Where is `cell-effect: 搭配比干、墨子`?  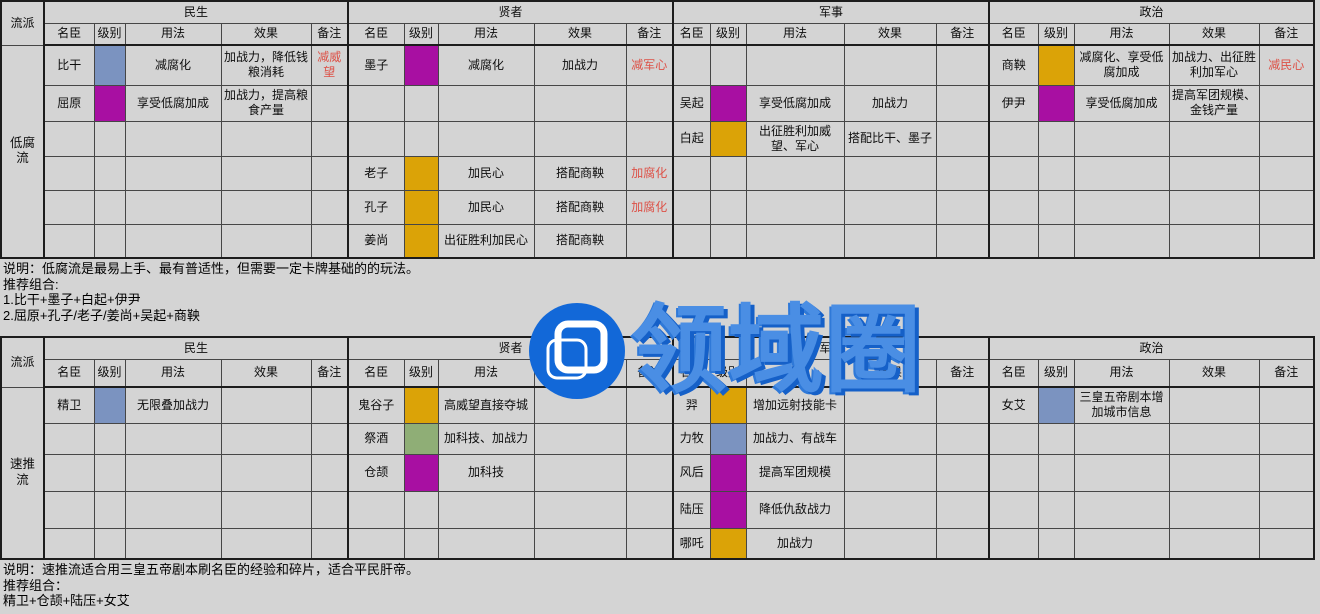 cell-effect: 搭配比干、墨子 is located at coordinates (890, 138).